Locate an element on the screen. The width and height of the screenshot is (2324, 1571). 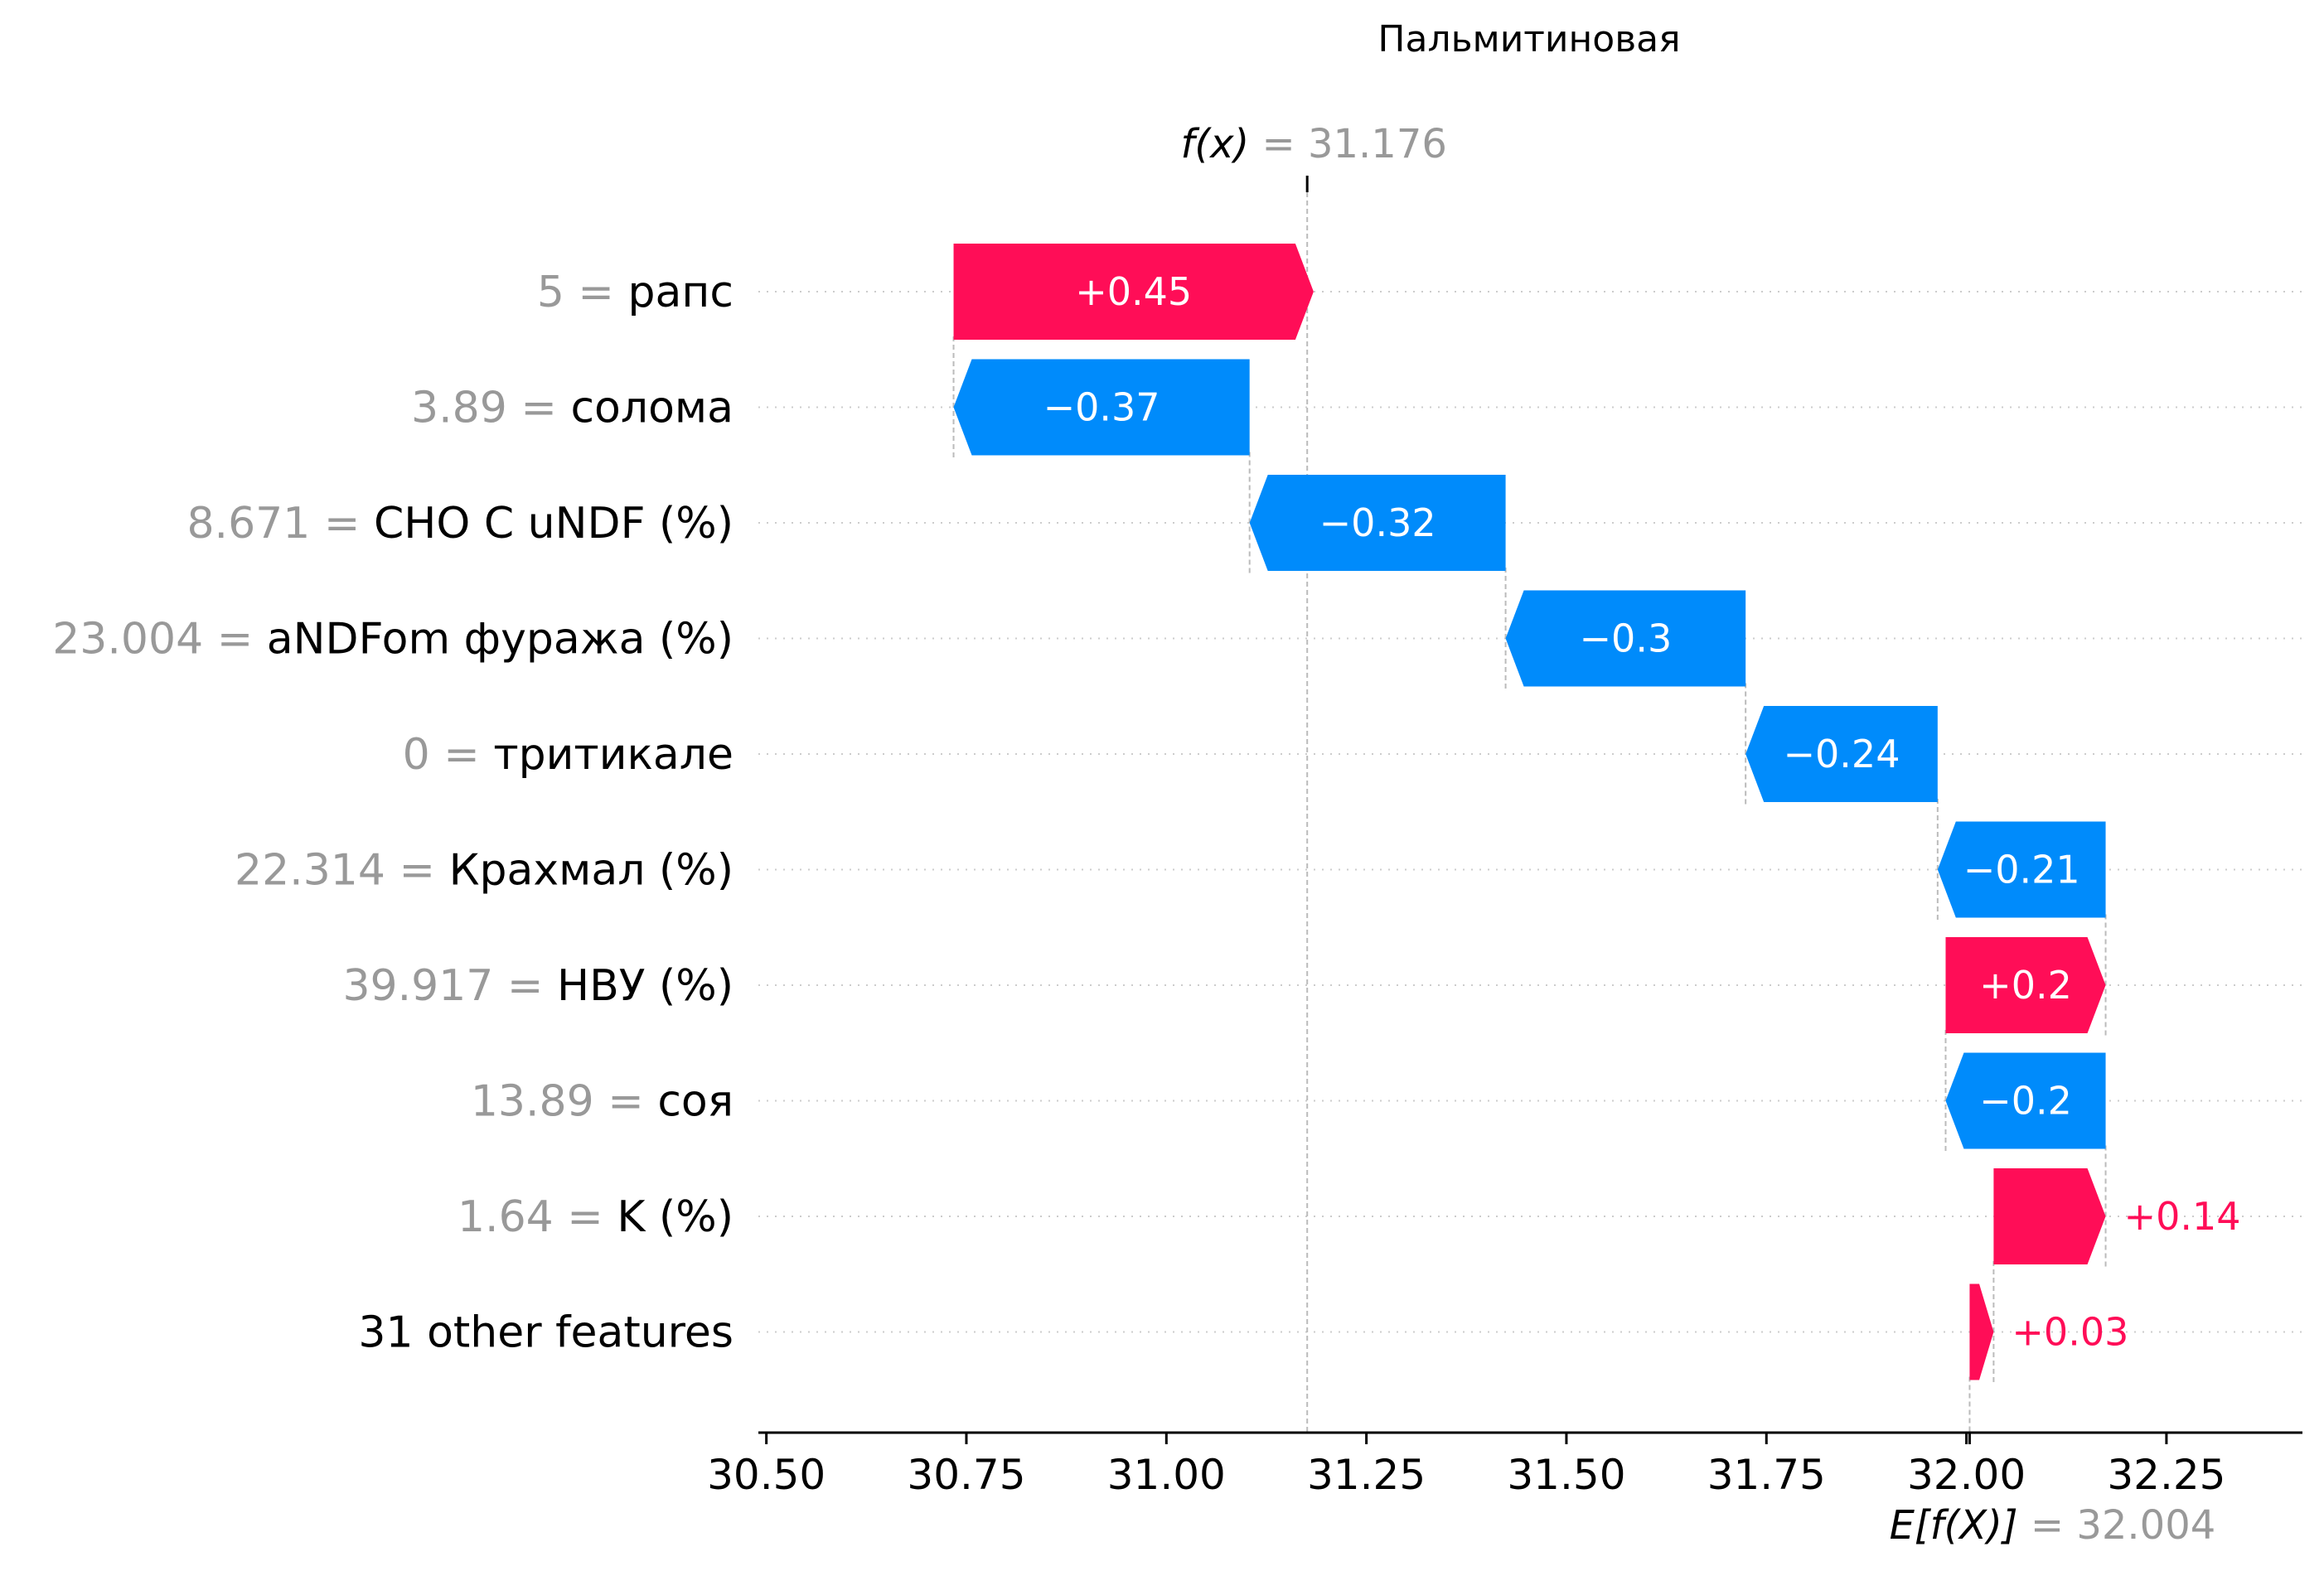
feature-name: aNDFom фуража (%) is located at coordinates (500, 640).